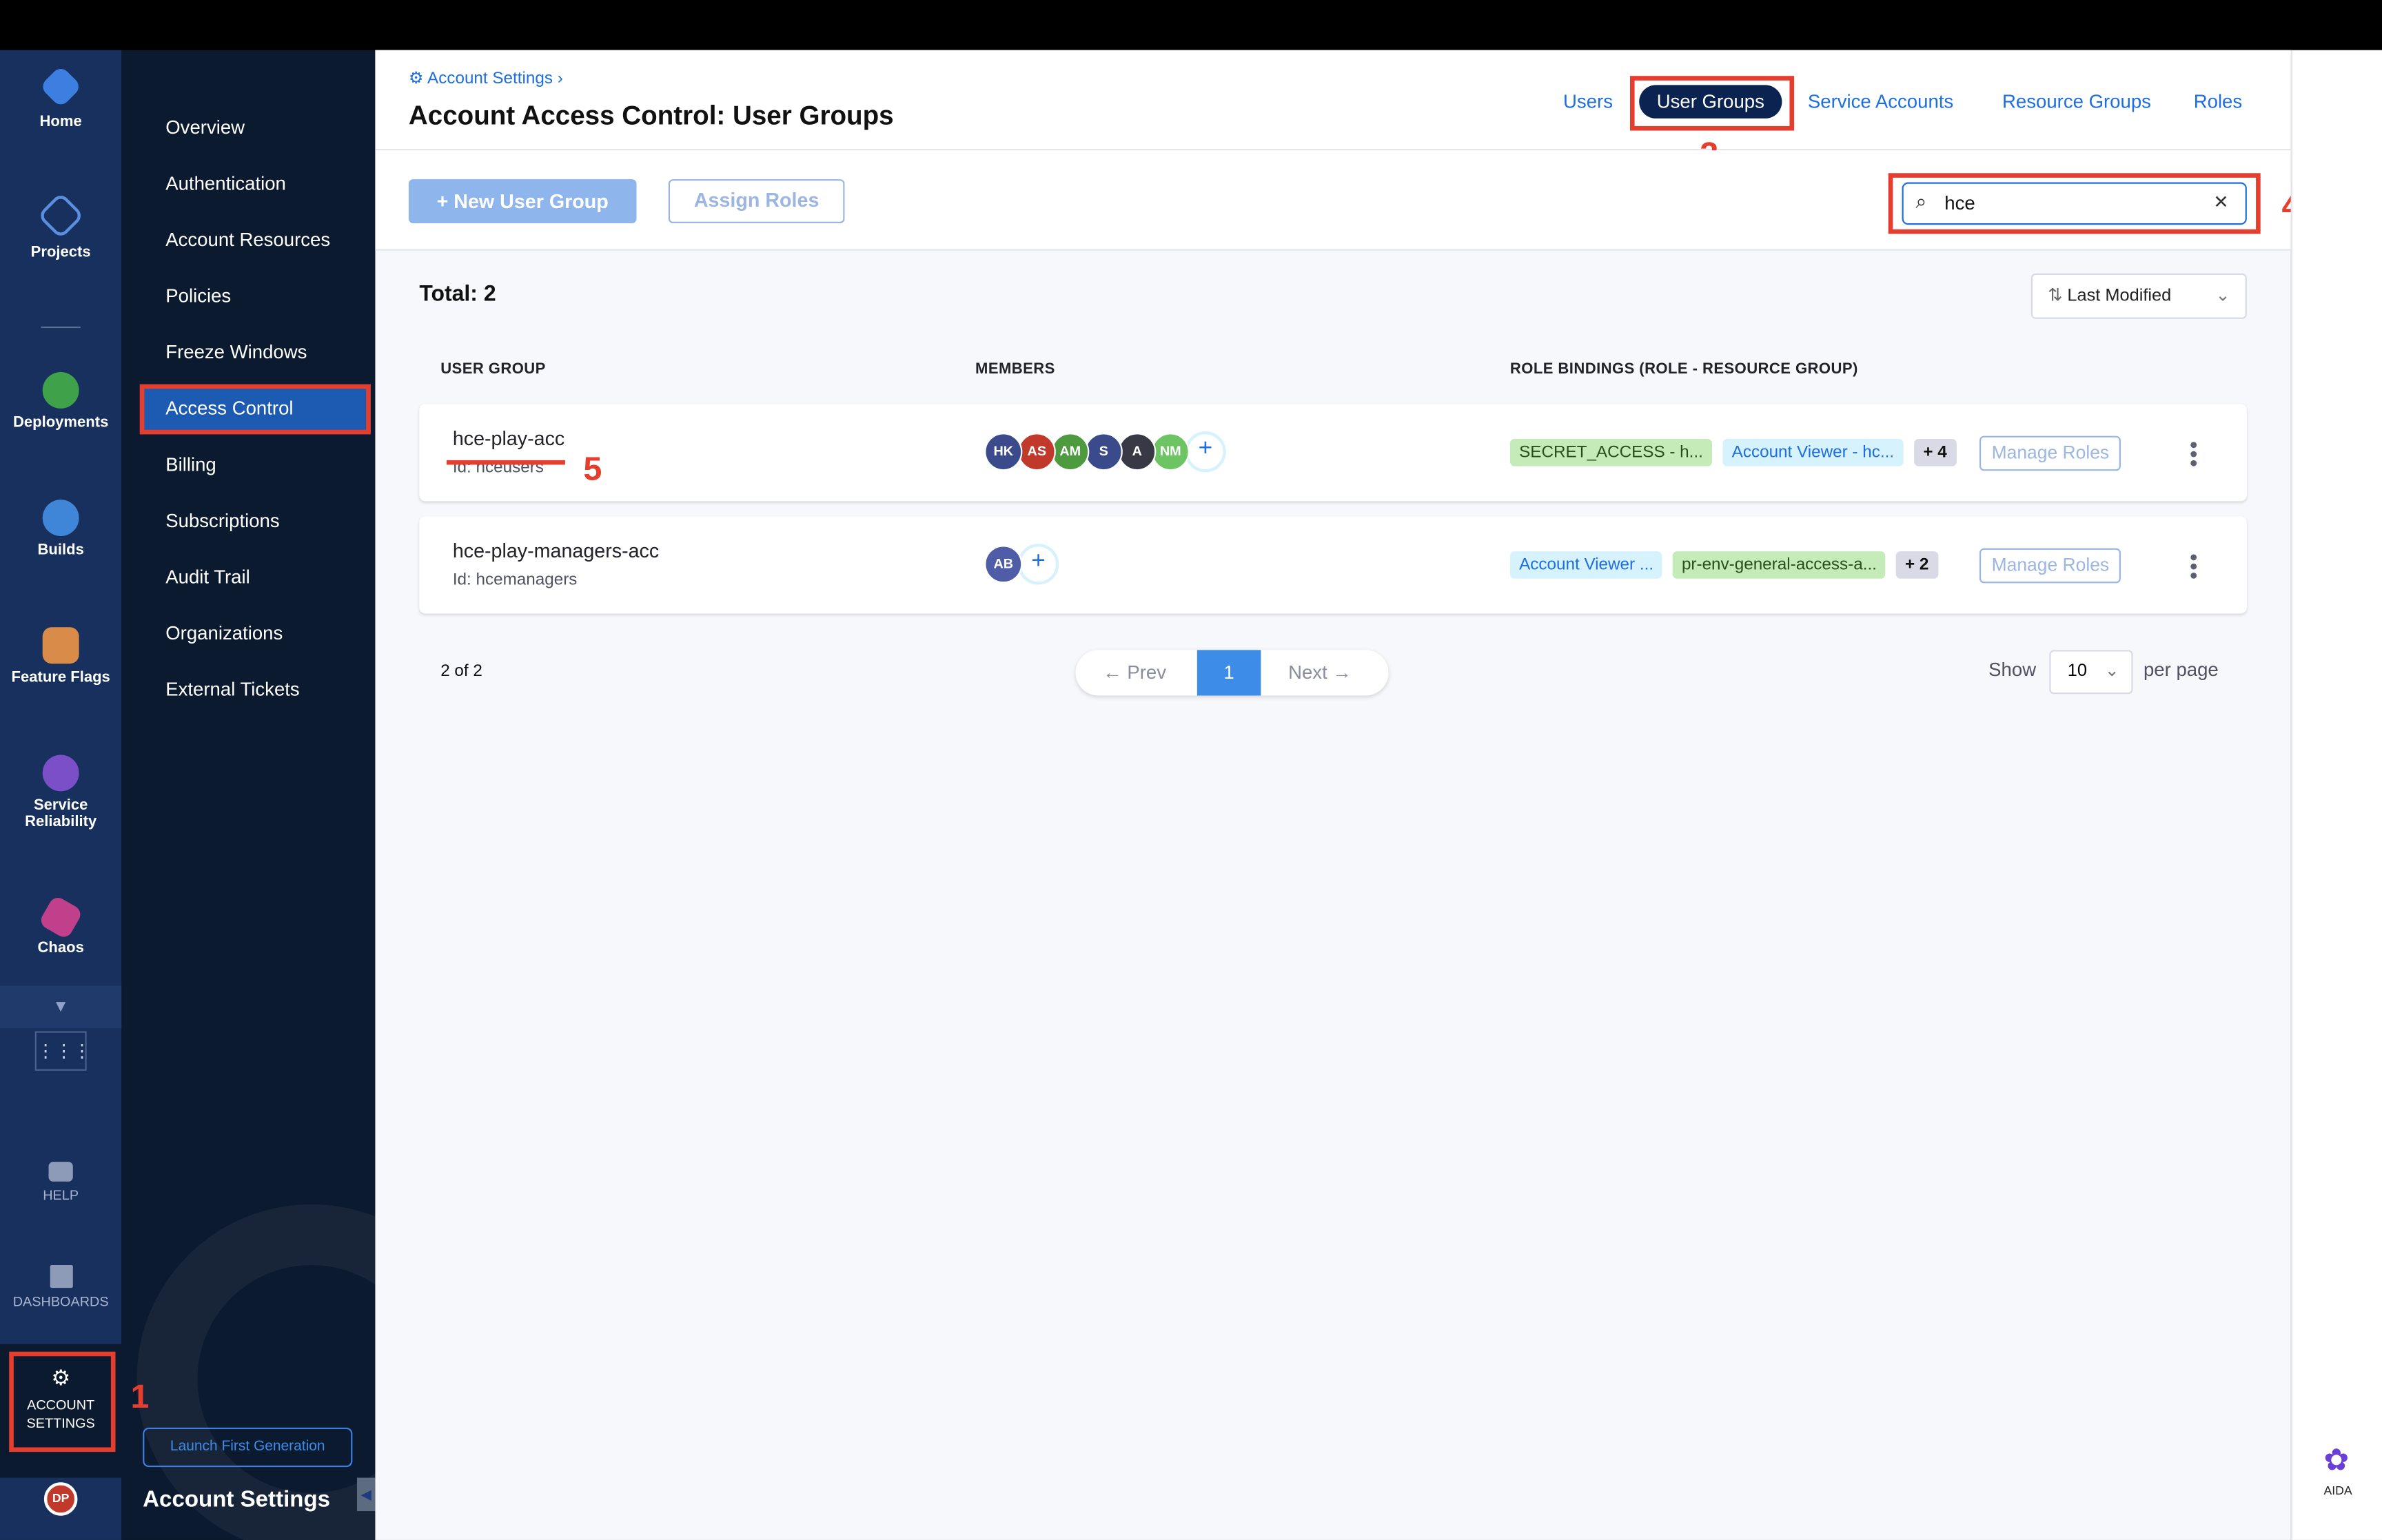 This screenshot has height=1540, width=2382. I want to click on member-avatar: HK, so click(1004, 452).